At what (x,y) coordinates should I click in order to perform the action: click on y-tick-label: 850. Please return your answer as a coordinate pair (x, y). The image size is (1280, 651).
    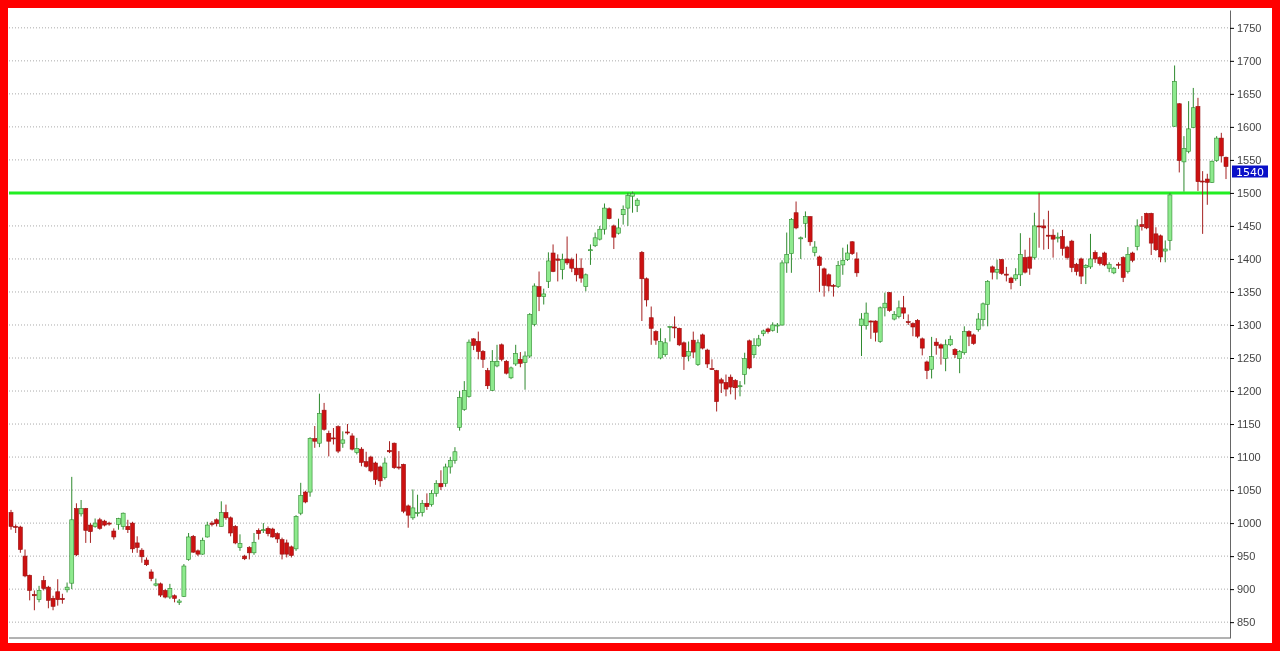
    Looking at the image, I should click on (1246, 622).